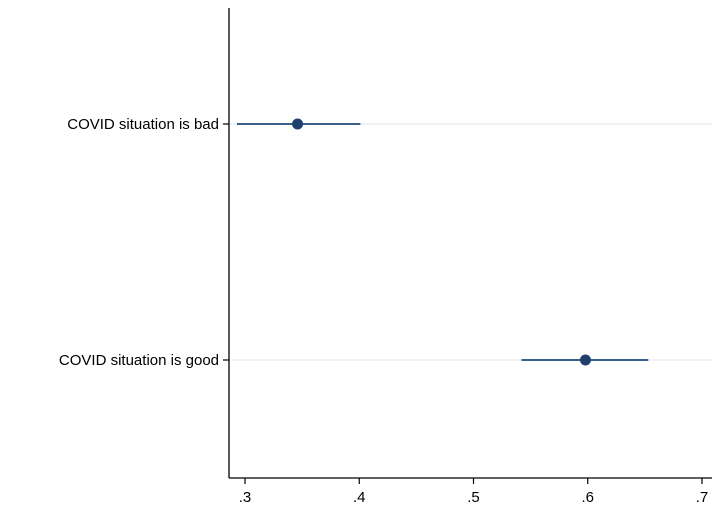  Describe the element at coordinates (702, 497) in the screenshot. I see `x-tick-label: .7` at that location.